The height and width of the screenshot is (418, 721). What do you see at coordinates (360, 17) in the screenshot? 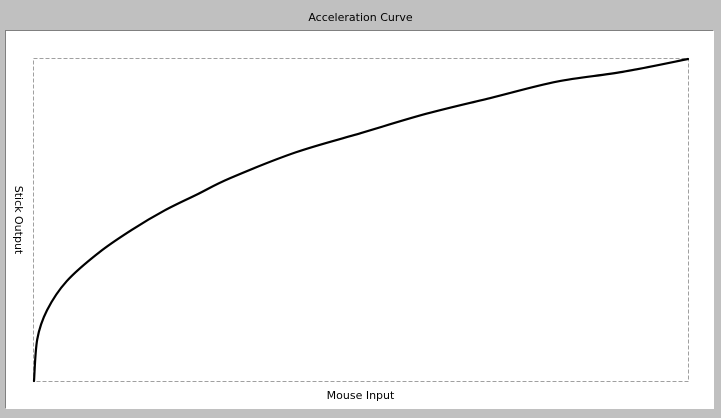
I see `chart-title: Acceleration Curve` at bounding box center [360, 17].